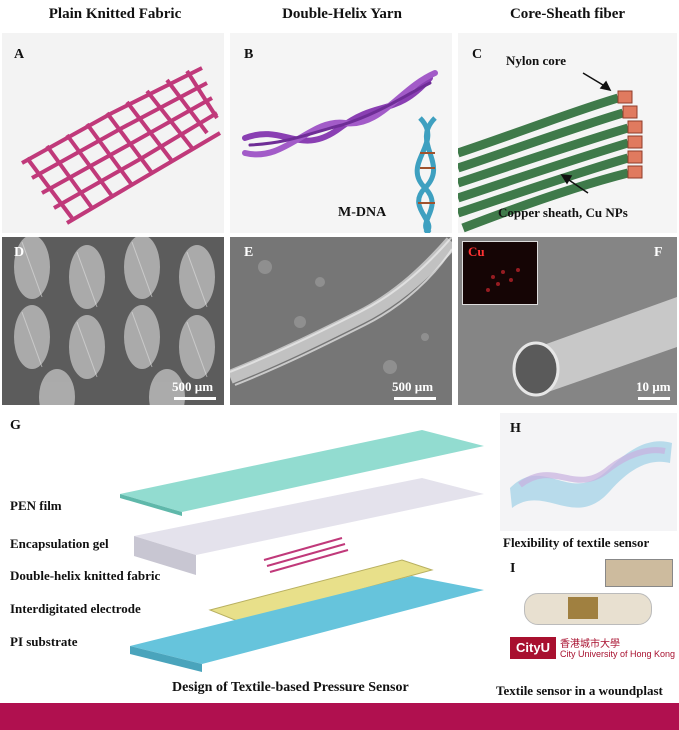 The image size is (679, 730). Describe the element at coordinates (362, 212) in the screenshot. I see `m-dna-label: M-DNA` at that location.